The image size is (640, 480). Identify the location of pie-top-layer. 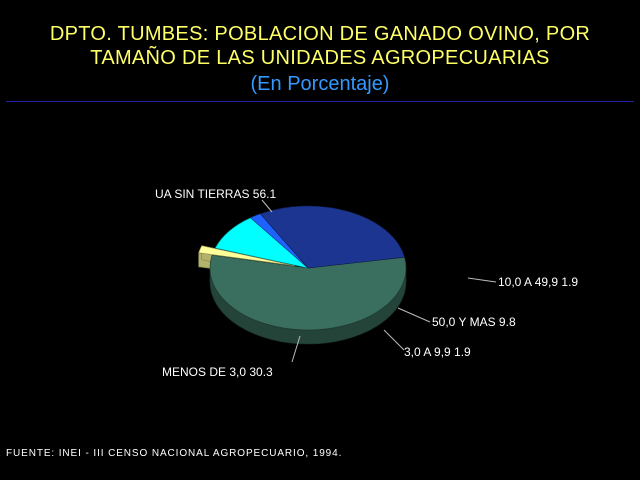
(302, 268).